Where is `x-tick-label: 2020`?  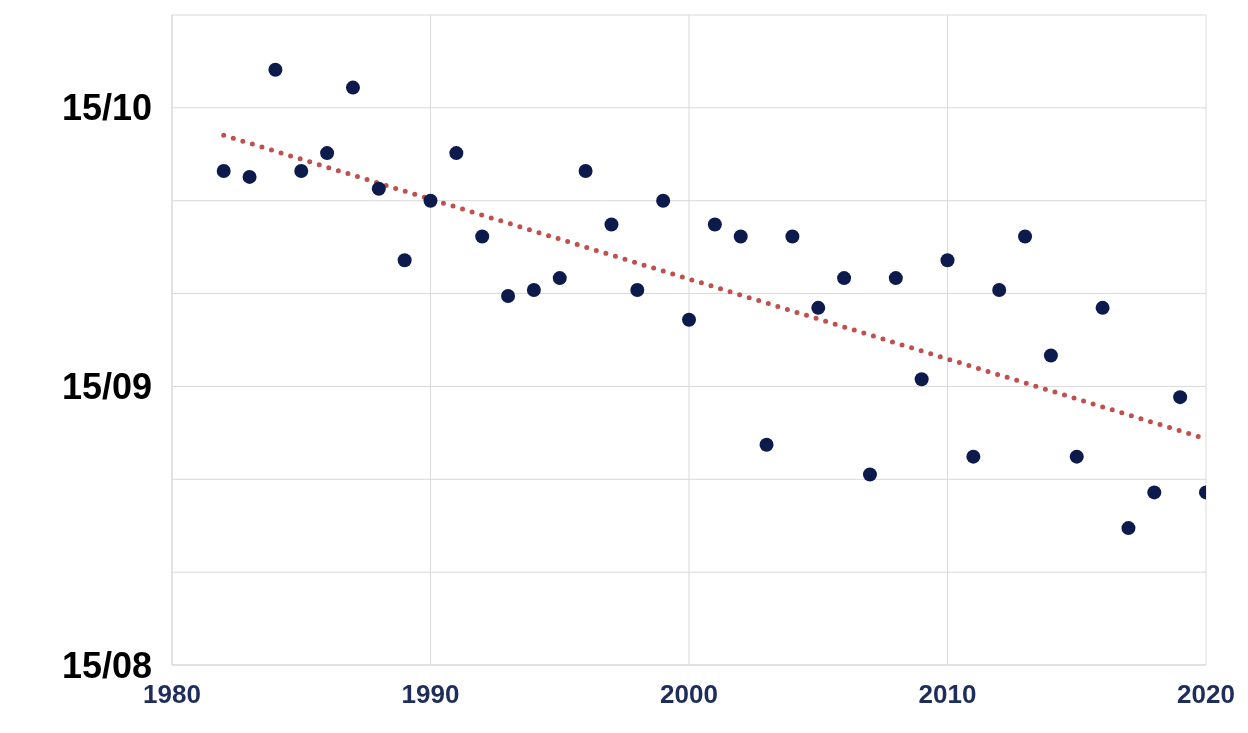 x-tick-label: 2020 is located at coordinates (1206, 694).